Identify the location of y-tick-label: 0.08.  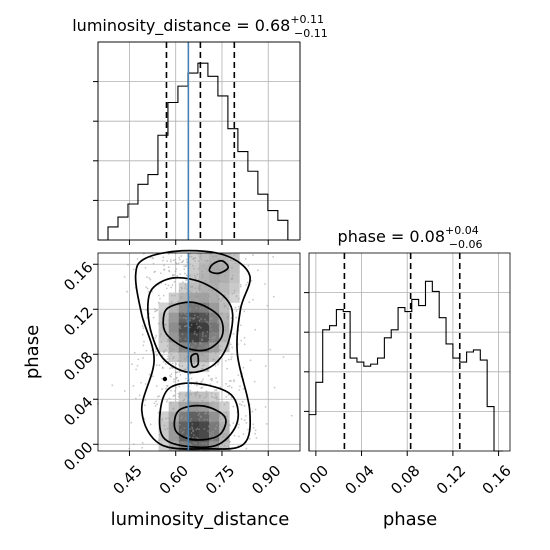
(78, 366).